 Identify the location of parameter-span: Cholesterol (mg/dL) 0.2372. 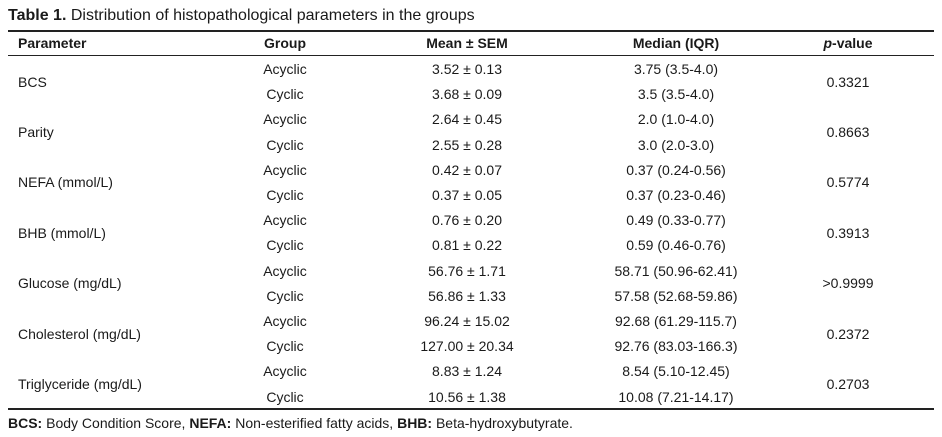
(471, 334).